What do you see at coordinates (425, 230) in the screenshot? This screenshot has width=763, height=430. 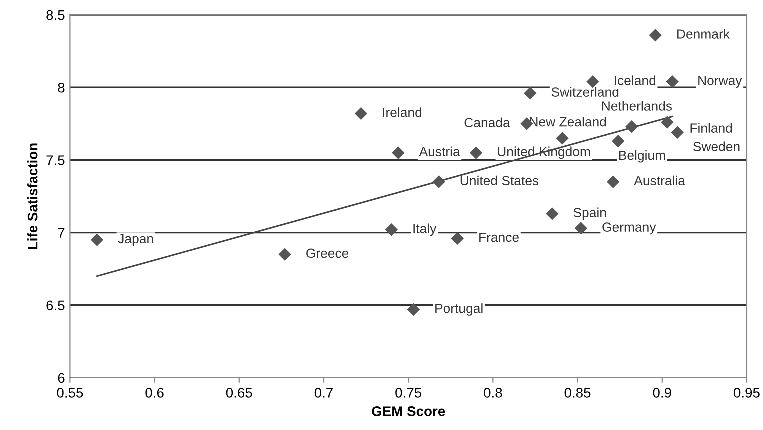 I see `annotation: Italy` at bounding box center [425, 230].